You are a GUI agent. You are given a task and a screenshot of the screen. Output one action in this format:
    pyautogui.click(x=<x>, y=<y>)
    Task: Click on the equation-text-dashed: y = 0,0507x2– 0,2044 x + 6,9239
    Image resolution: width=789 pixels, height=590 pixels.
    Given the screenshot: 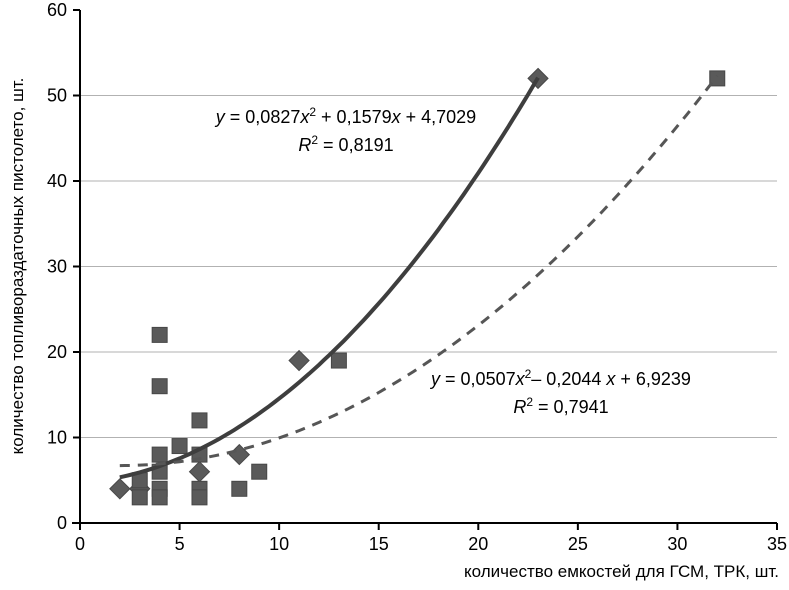 What is the action you would take?
    pyautogui.click(x=561, y=378)
    